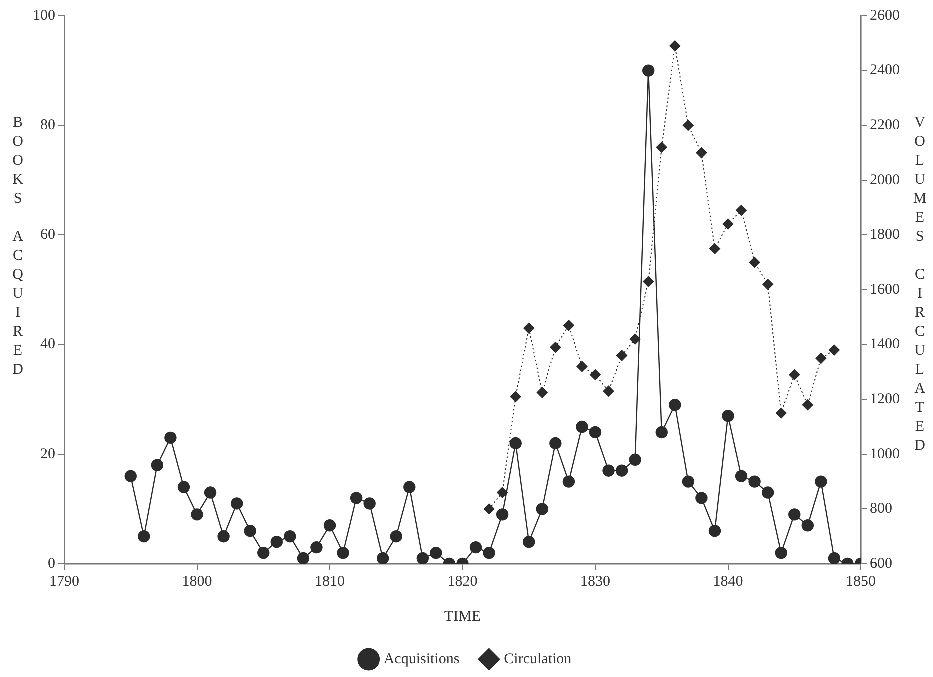  Describe the element at coordinates (881, 509) in the screenshot. I see `y2-tick-label: 800` at that location.